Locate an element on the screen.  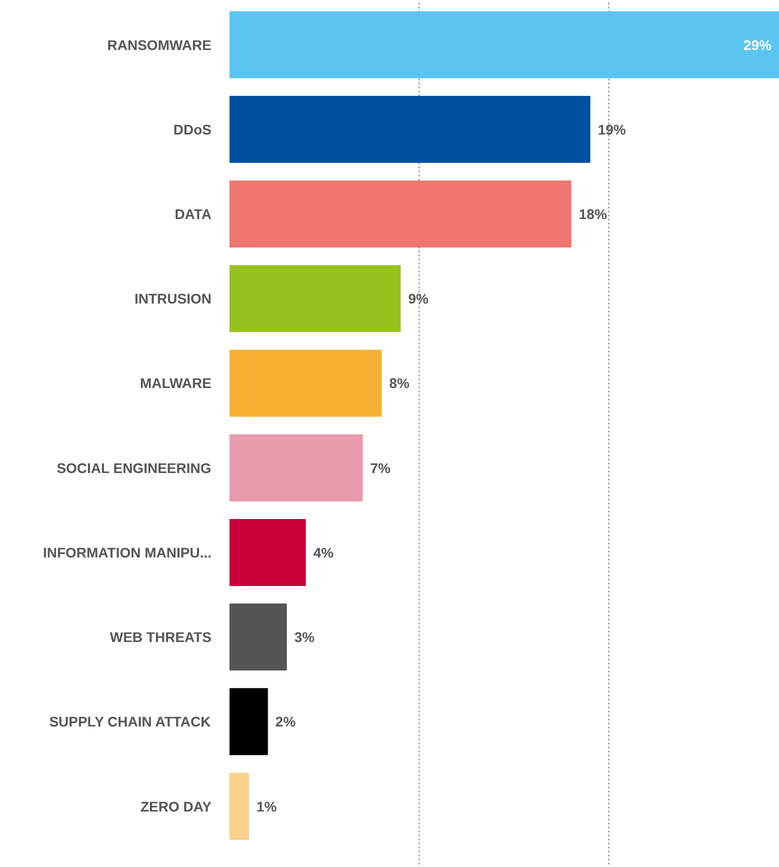
y-tick-label: DDoS is located at coordinates (192, 129).